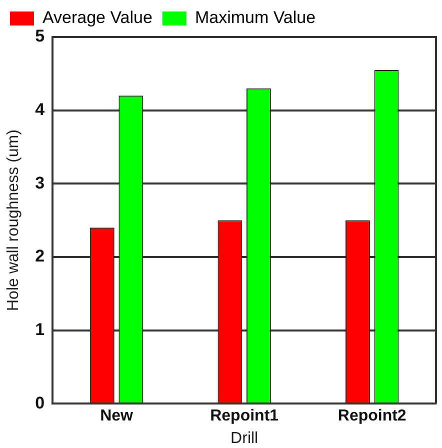  What do you see at coordinates (255, 18) in the screenshot?
I see `legend-label: Maximum Value` at bounding box center [255, 18].